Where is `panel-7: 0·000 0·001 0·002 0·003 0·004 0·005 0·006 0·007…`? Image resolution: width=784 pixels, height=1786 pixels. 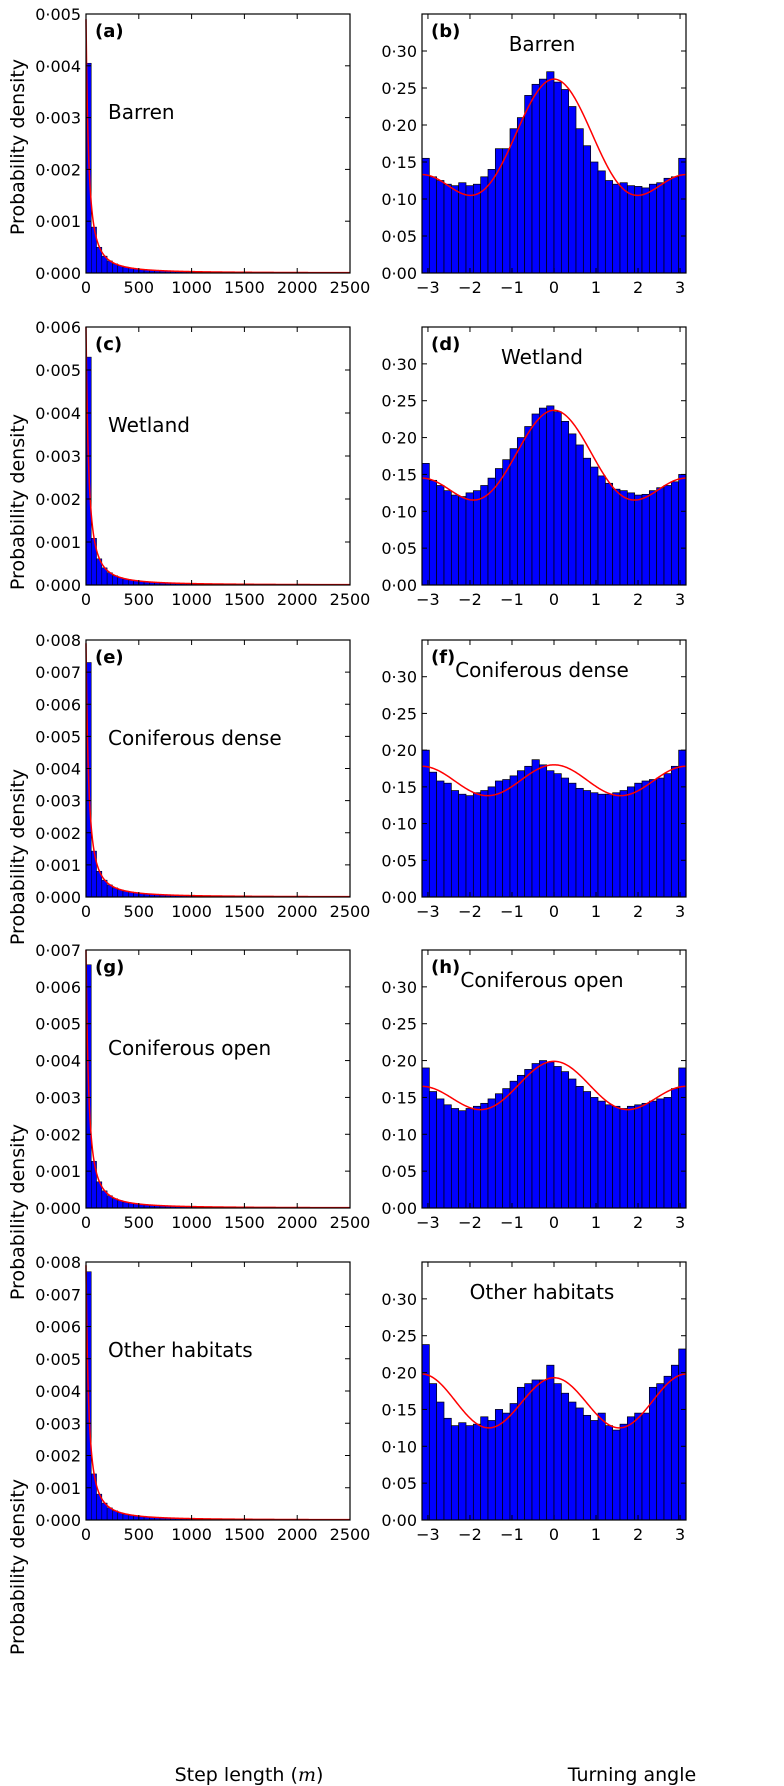
panel-7: 0·000 0·001 0·002 0·003 0·004 0·005 0·006 0·007… is located at coordinates (202, 1086).